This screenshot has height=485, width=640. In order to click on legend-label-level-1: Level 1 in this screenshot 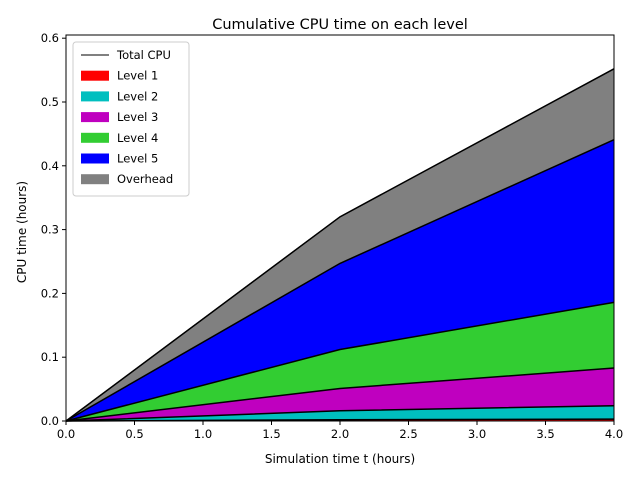, I will do `click(137, 76)`.